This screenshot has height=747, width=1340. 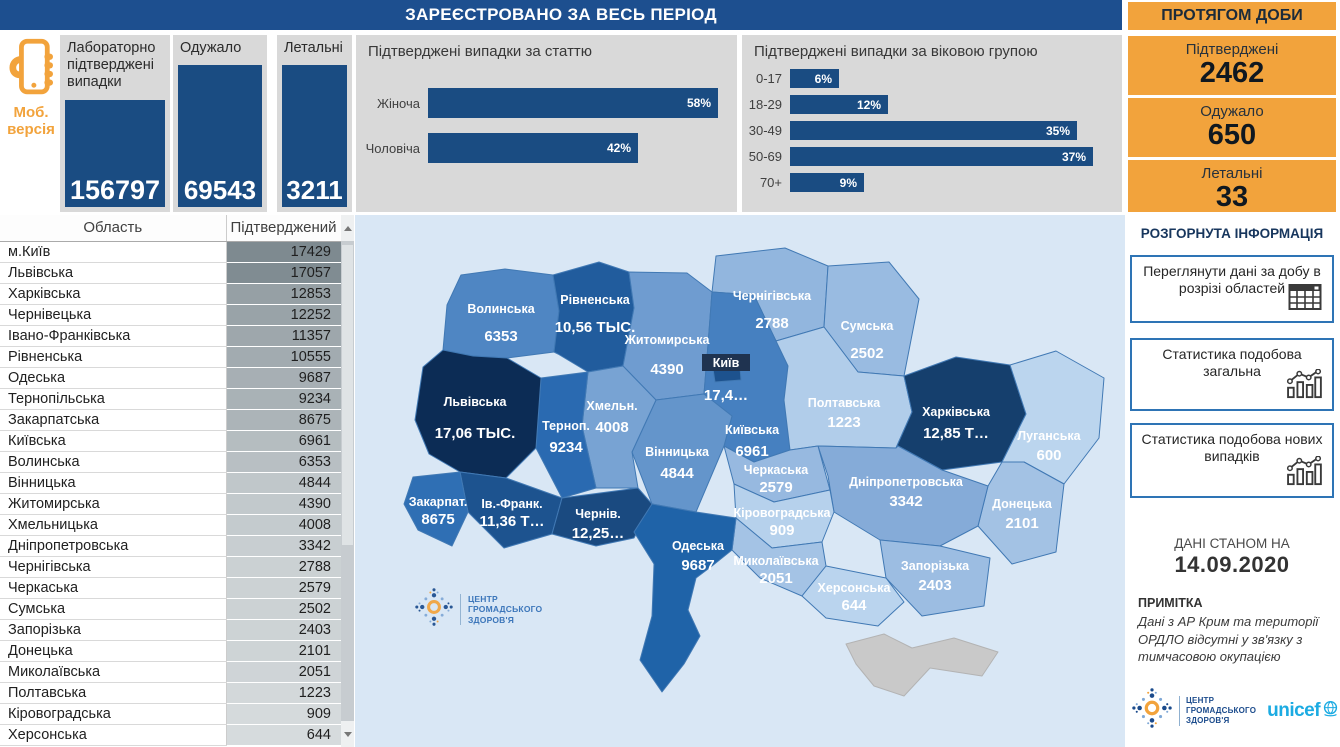 I want to click on table-row: Київська 6961, so click(x=170, y=441).